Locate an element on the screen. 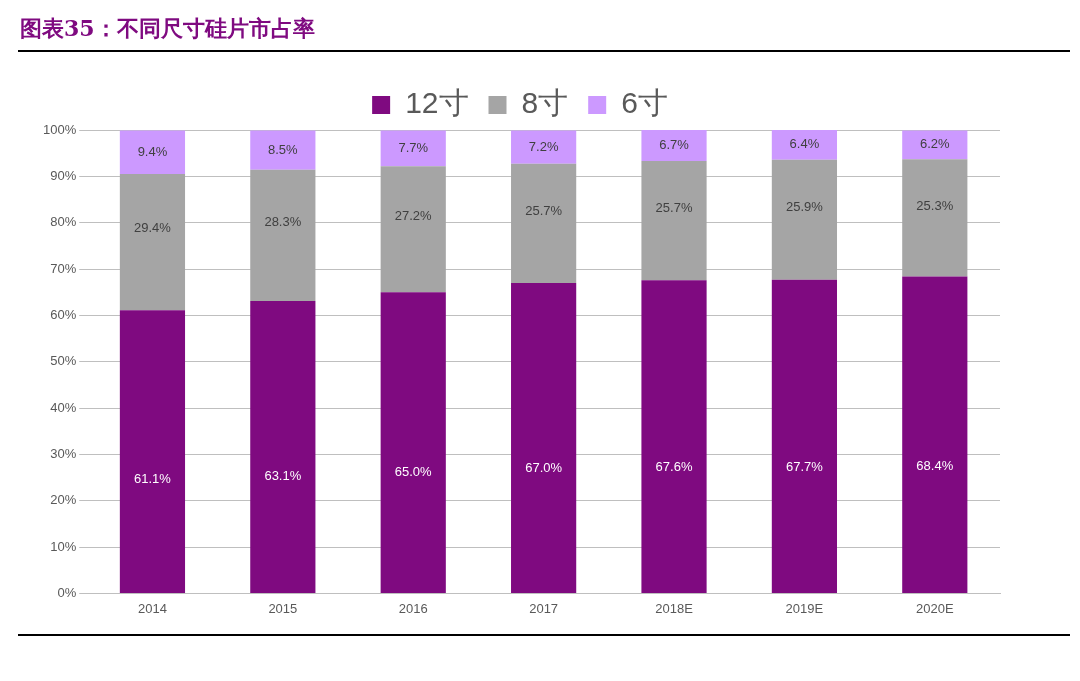  data-label: 8.5% is located at coordinates (283, 149).